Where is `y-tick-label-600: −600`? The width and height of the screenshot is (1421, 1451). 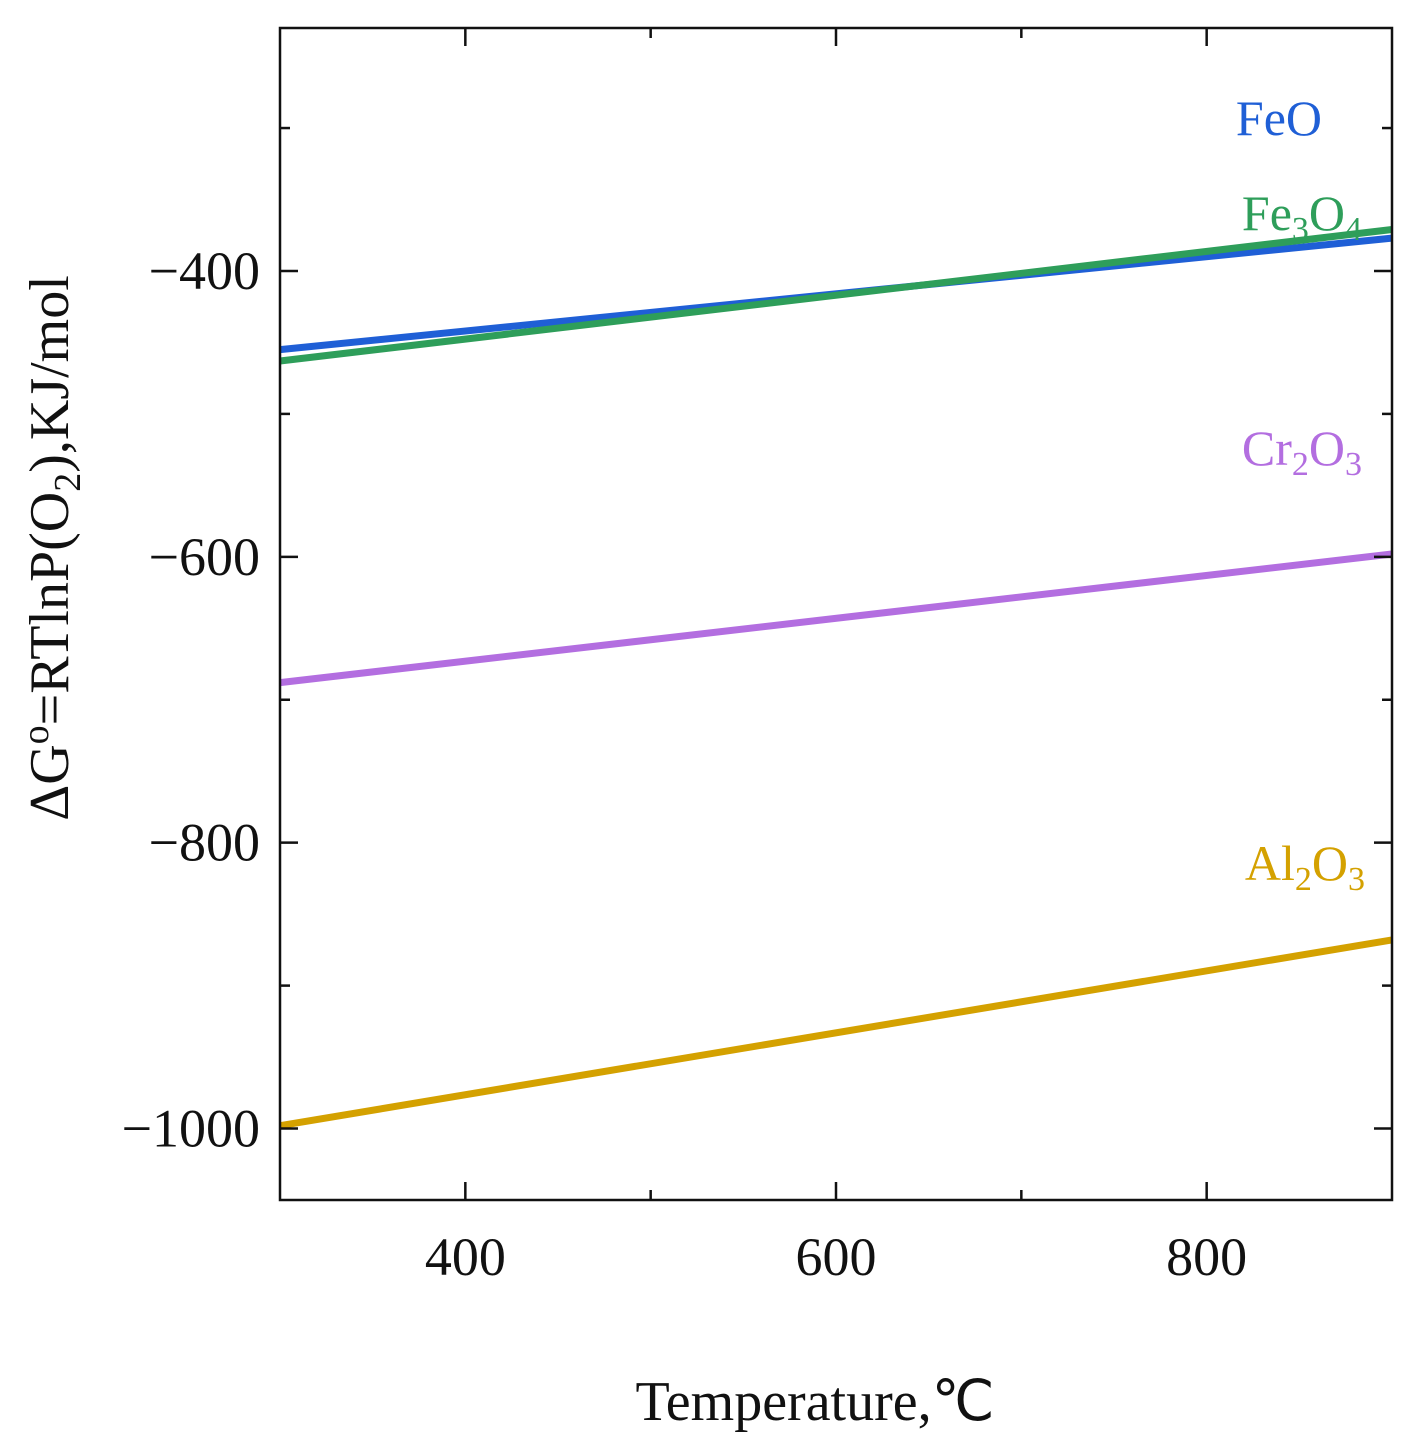
y-tick-label-600: −600 is located at coordinates (204, 557).